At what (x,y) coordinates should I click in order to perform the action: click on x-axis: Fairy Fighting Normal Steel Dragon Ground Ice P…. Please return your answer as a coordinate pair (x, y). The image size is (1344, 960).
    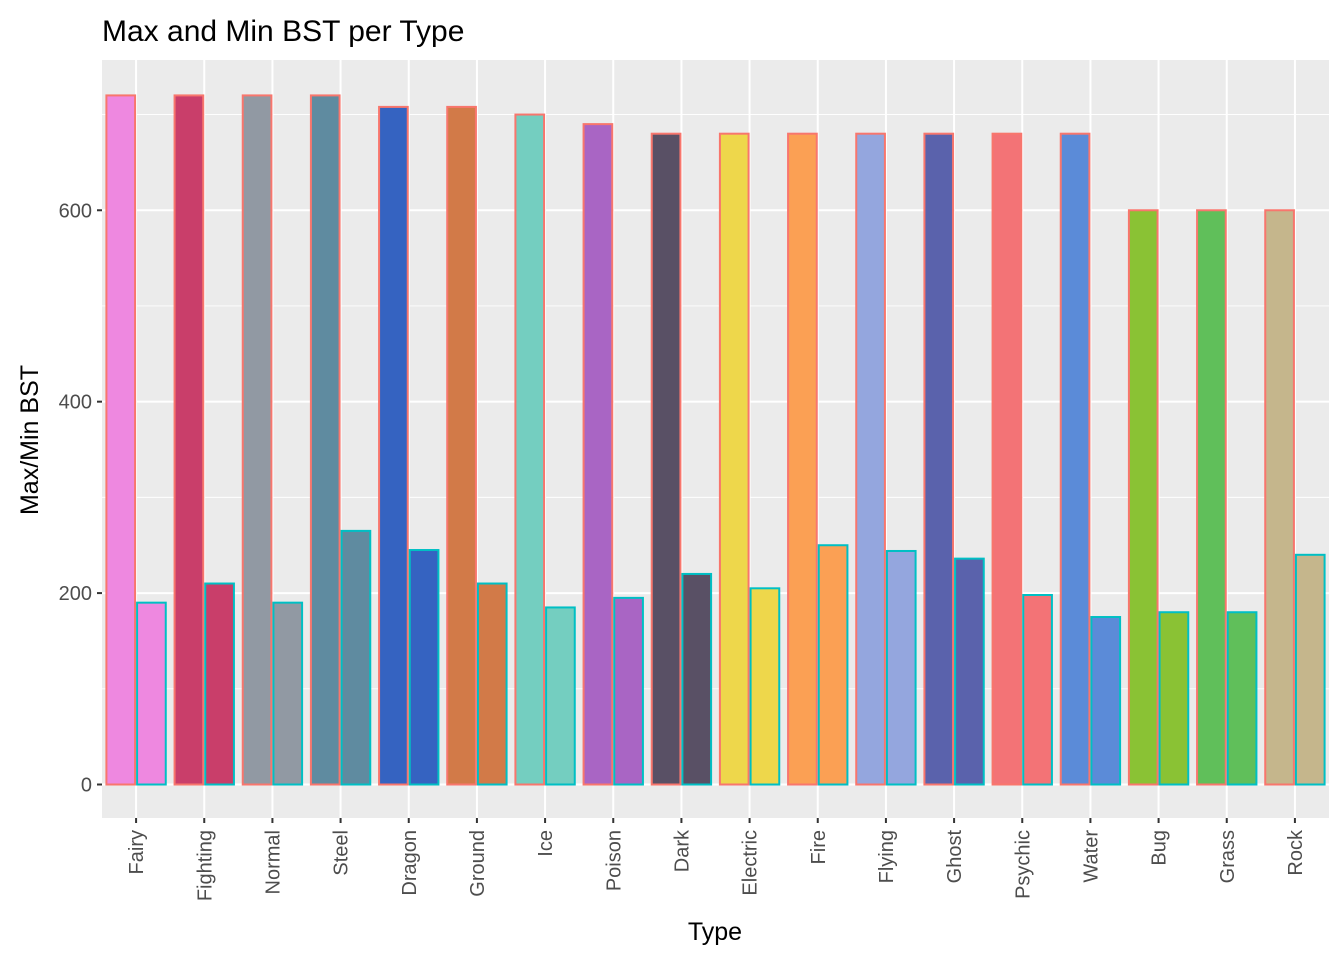
    Looking at the image, I should click on (716, 859).